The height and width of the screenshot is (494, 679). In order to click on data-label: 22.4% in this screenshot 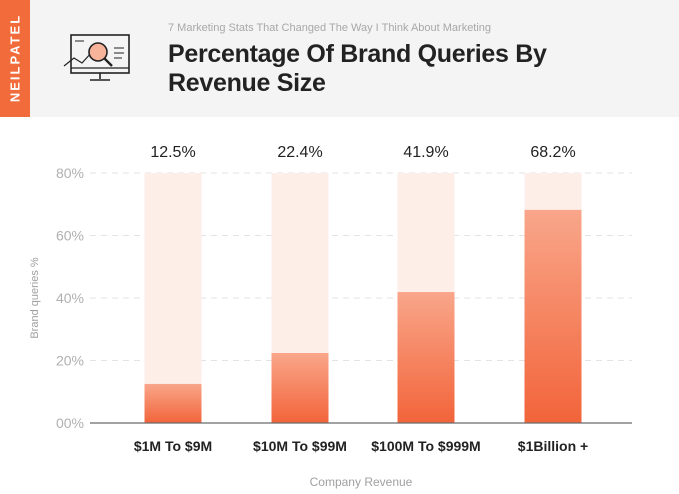, I will do `click(299, 152)`.